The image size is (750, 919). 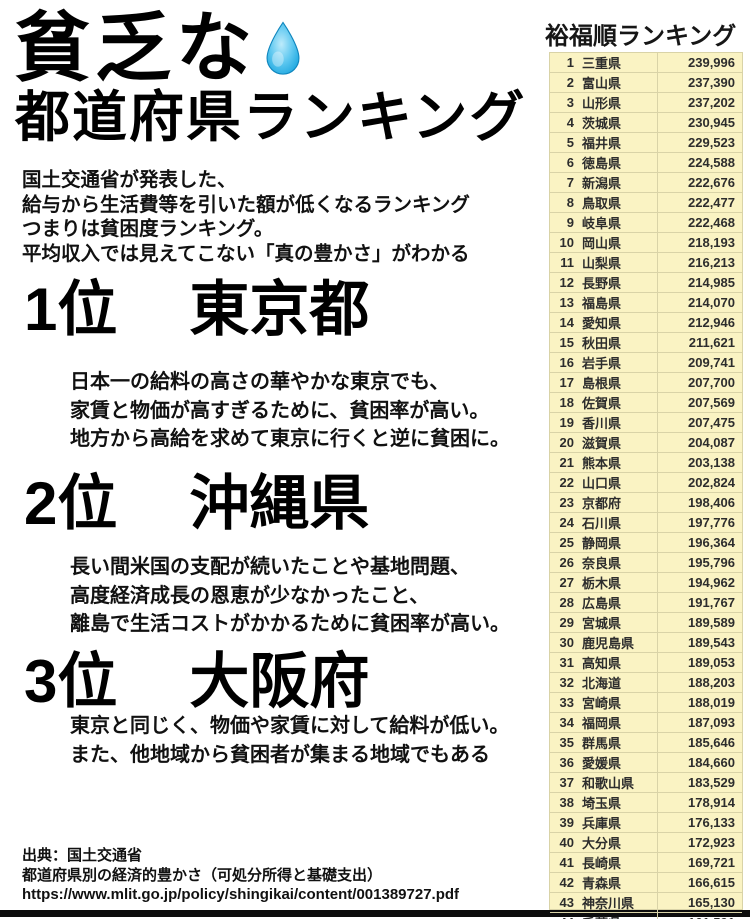 What do you see at coordinates (375, 913) in the screenshot?
I see `bottom-border-bar` at bounding box center [375, 913].